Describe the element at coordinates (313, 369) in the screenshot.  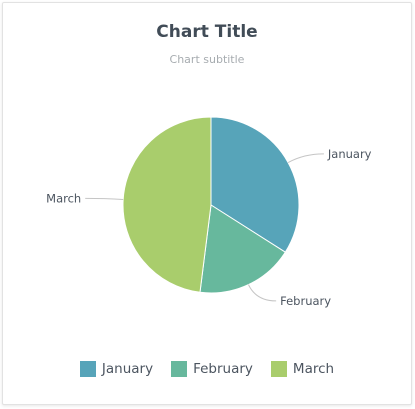
I see `legend-label-march: March` at that location.